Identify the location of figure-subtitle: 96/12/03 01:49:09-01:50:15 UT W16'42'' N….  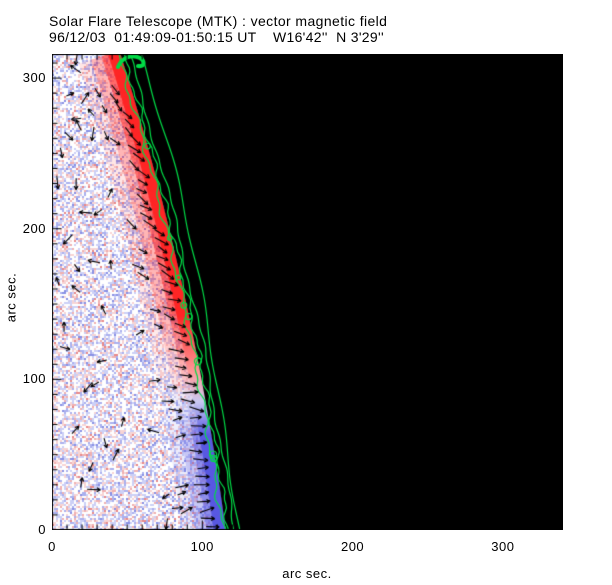
(216, 37).